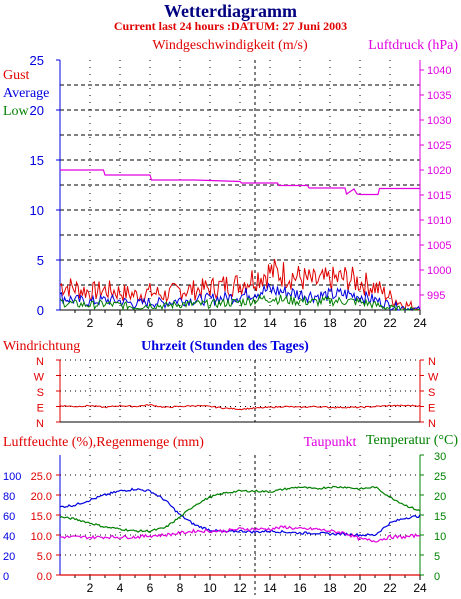 This screenshot has height=599, width=461. I want to click on wind-y-tick-label: 15, so click(37, 160).